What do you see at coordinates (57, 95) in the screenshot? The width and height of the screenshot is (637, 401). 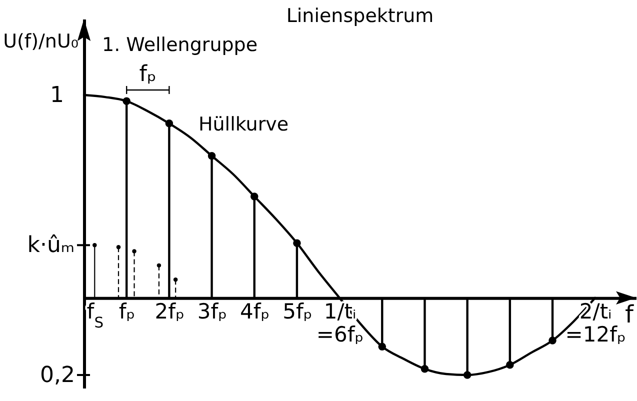 I see `annotation: 1` at bounding box center [57, 95].